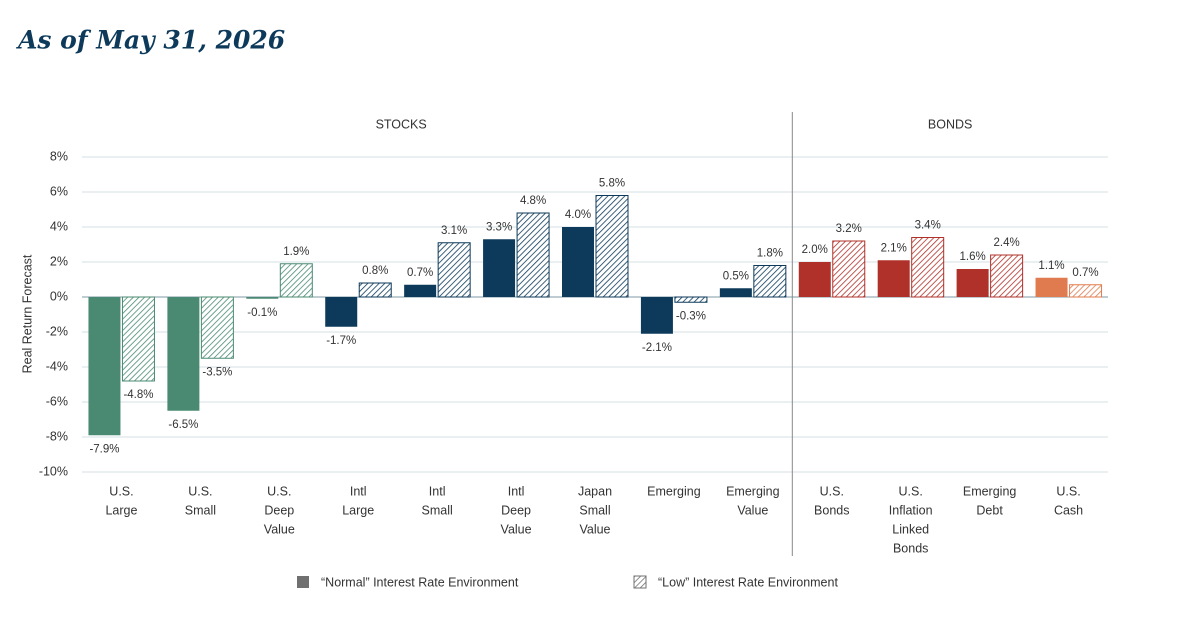  What do you see at coordinates (217, 372) in the screenshot?
I see `value-label: -3.5%` at bounding box center [217, 372].